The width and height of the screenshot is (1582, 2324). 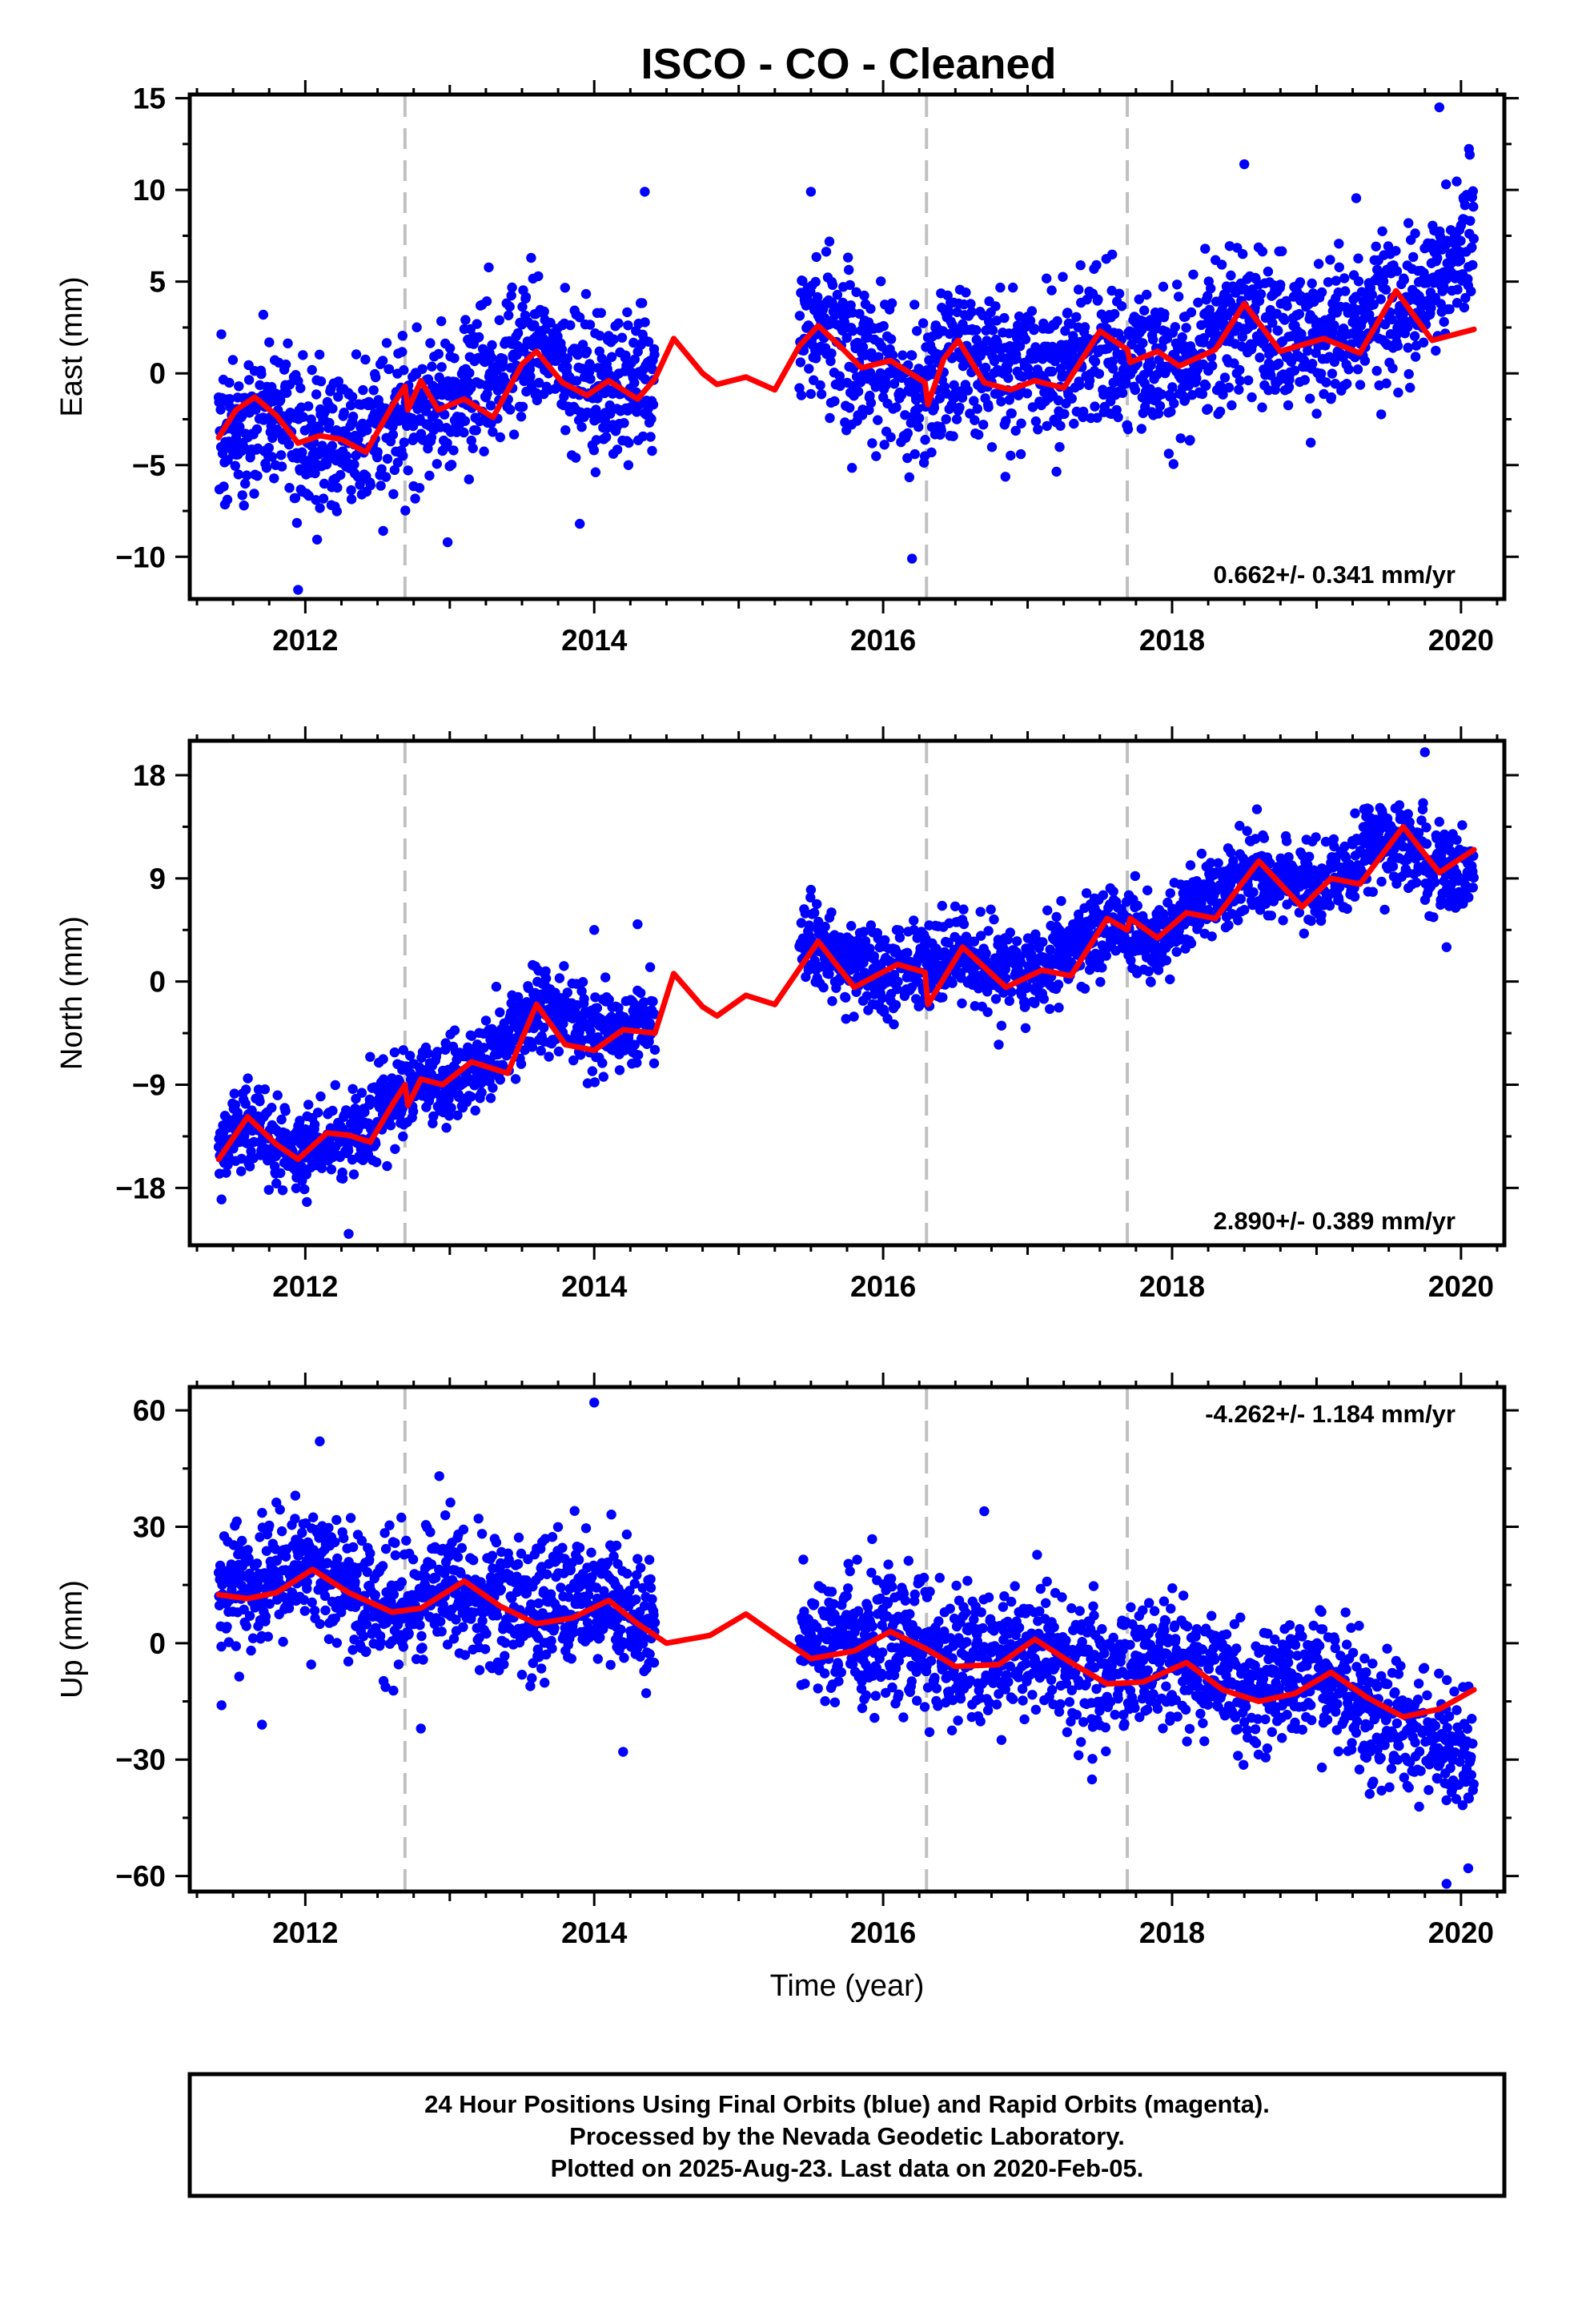 I want to click on north-x-tick-label: 2012, so click(x=305, y=1286).